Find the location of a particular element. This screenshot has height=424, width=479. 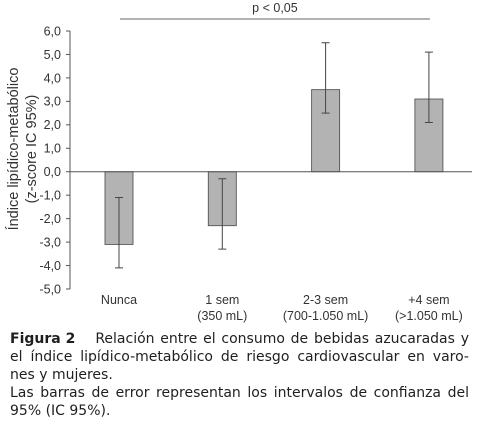

category-label: Nunca is located at coordinates (119, 300).